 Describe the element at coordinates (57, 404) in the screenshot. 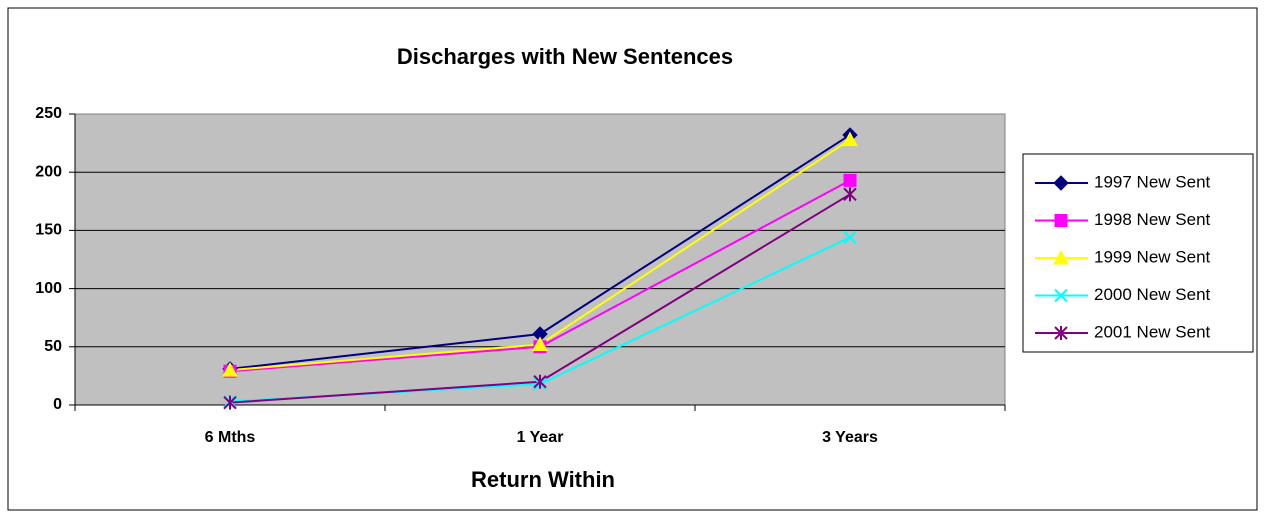

I see `y-tick-label: 0` at that location.